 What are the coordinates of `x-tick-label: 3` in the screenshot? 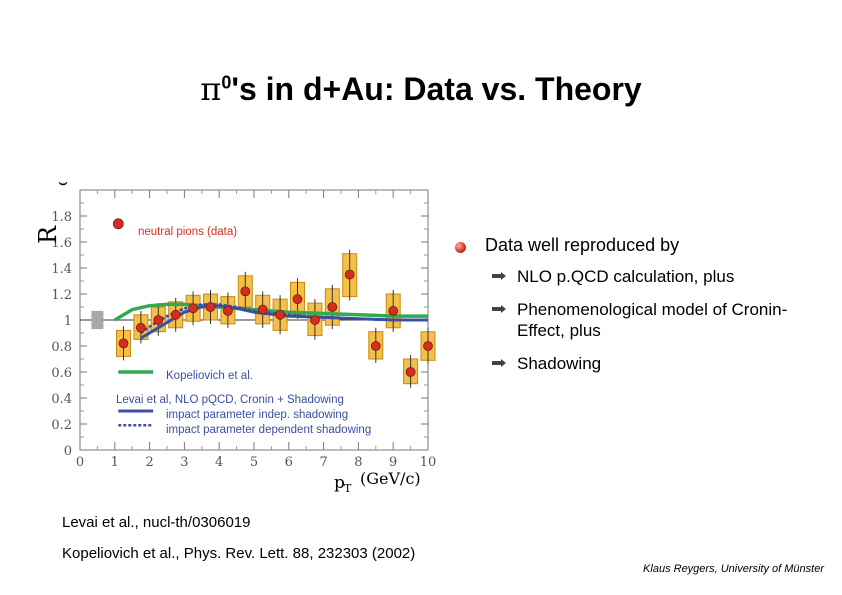 It's located at (184, 462).